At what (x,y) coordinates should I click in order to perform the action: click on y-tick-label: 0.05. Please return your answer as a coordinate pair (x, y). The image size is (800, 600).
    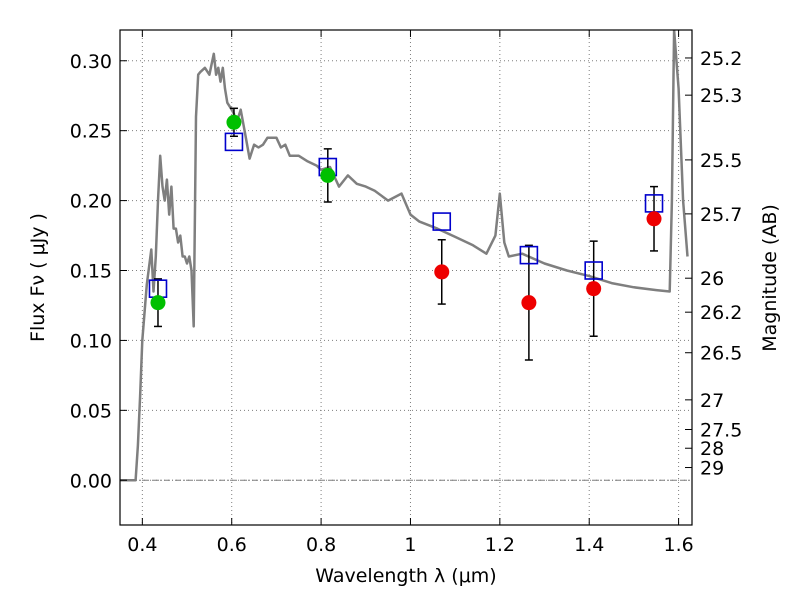
    Looking at the image, I should click on (91, 411).